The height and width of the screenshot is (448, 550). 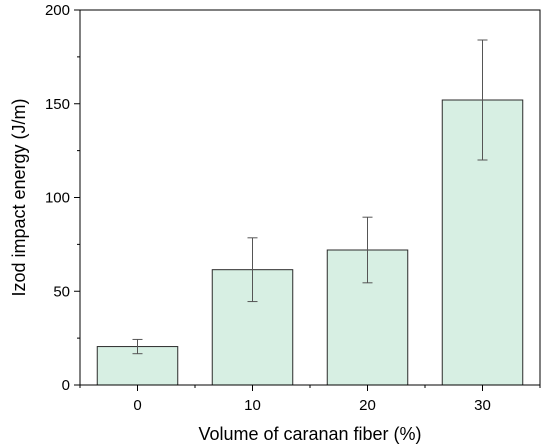 What do you see at coordinates (367, 405) in the screenshot?
I see `x-tick-label: 20` at bounding box center [367, 405].